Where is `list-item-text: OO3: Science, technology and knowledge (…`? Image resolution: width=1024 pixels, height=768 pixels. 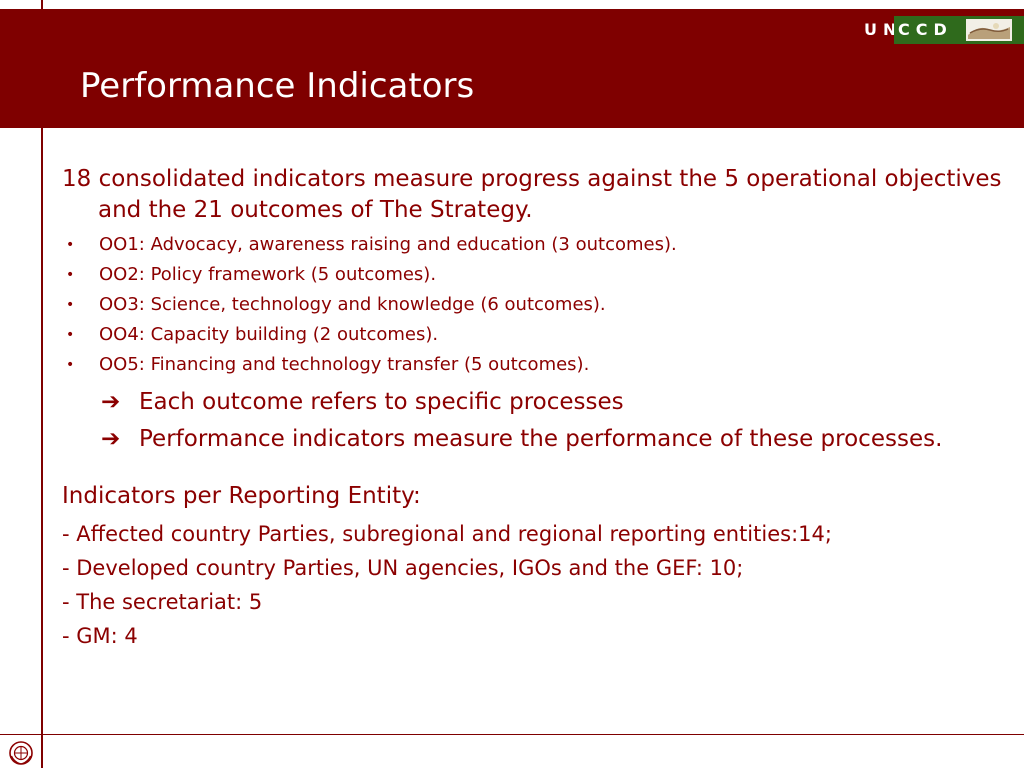
list-item-text: OO3: Science, technology and knowledge (… is located at coordinates (352, 304).